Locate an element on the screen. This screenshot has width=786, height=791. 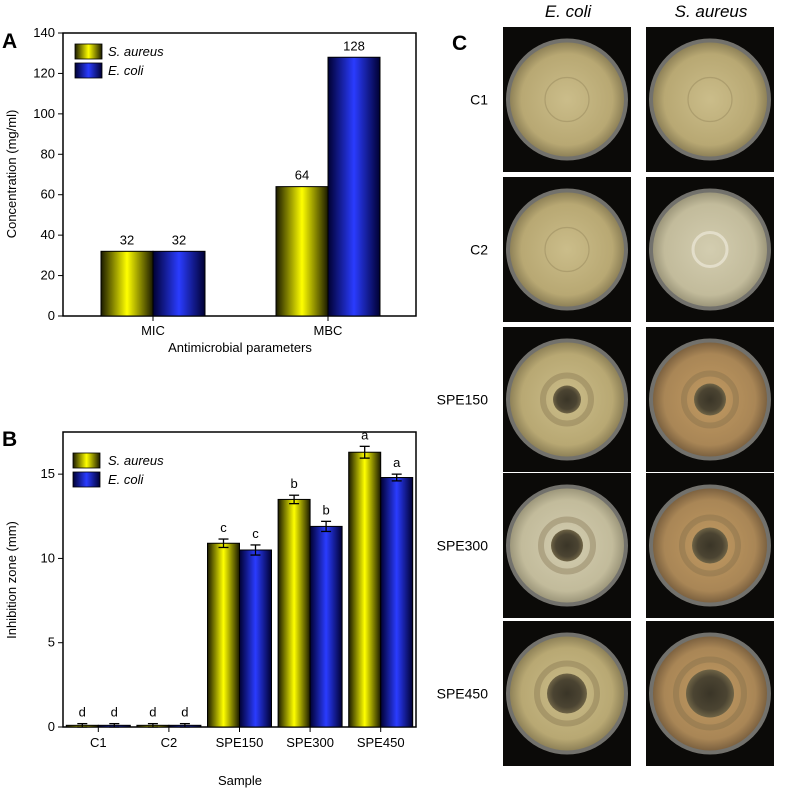
x-axis-label-a: Antimicrobial parameters is located at coordinates (240, 347).